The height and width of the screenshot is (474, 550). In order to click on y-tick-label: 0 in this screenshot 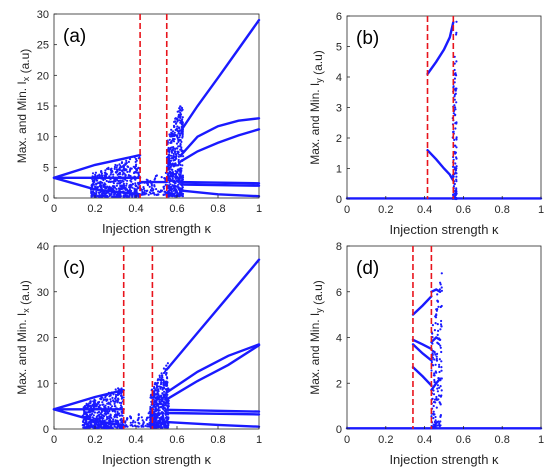, I will do `click(46, 199)`.